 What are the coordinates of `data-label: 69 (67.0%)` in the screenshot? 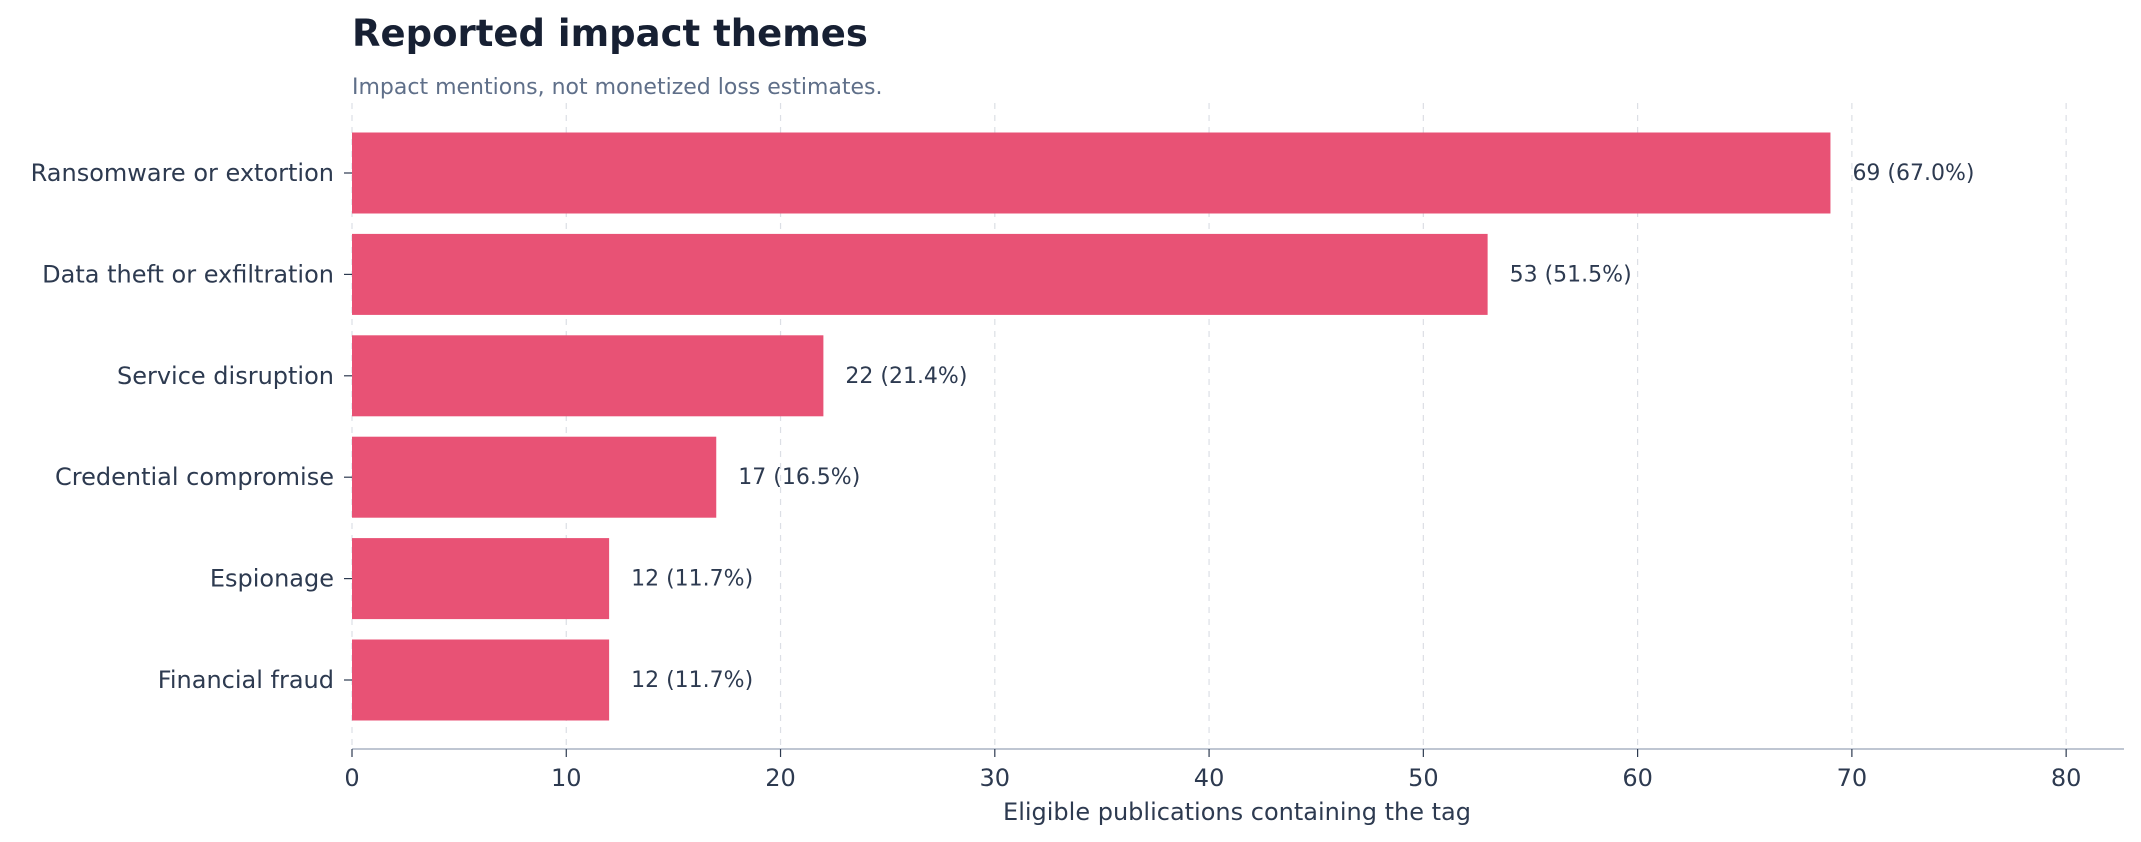 It's located at (1913, 173).